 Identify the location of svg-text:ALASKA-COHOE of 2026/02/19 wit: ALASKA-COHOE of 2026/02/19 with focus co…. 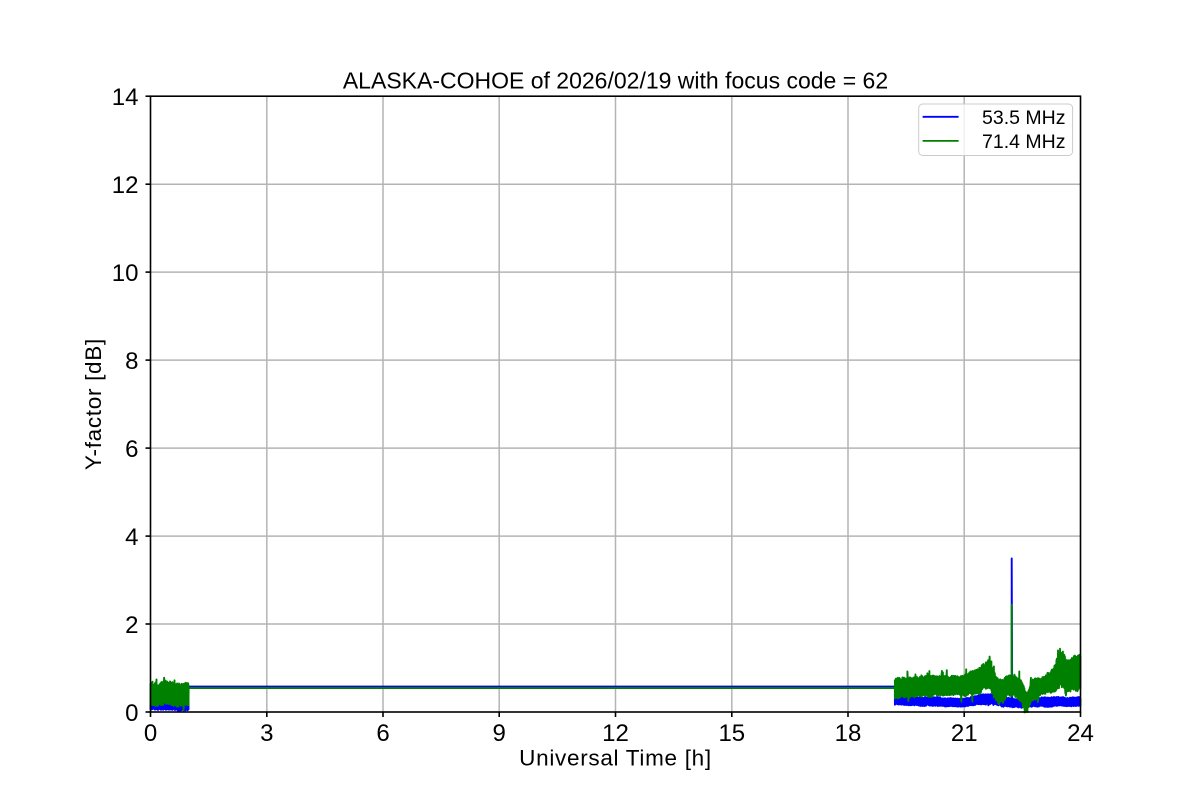
(615, 81).